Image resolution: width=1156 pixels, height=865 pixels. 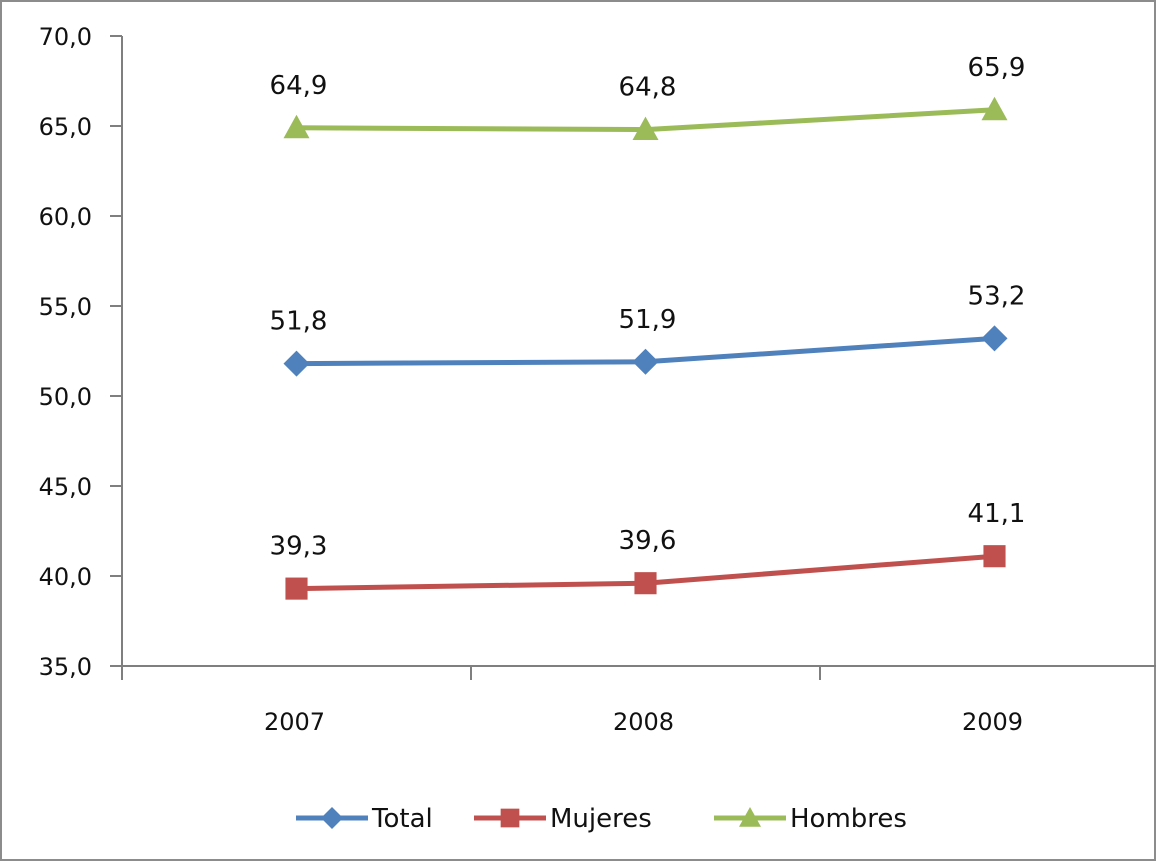 I want to click on y-tick-label: 55,0, so click(x=65, y=307).